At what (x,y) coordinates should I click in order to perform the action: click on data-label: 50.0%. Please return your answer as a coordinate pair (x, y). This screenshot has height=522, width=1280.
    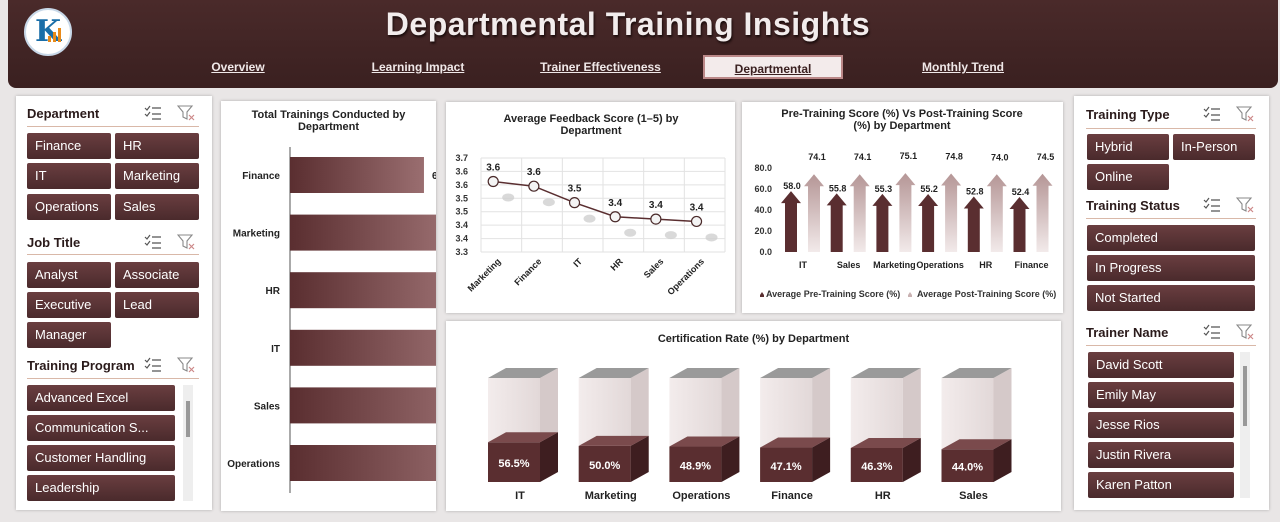
    Looking at the image, I should click on (604, 466).